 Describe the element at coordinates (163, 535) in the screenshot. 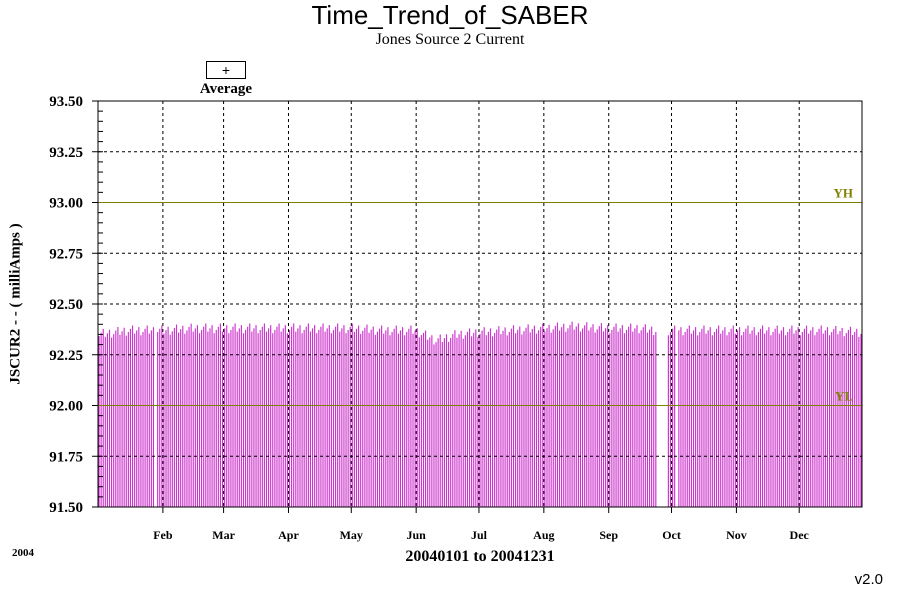

I see `x-tick-label-feb: Feb` at that location.